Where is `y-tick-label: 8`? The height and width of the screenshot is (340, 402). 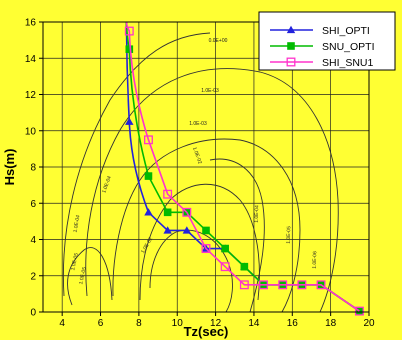
y-tick-label: 8 is located at coordinates (33, 168).